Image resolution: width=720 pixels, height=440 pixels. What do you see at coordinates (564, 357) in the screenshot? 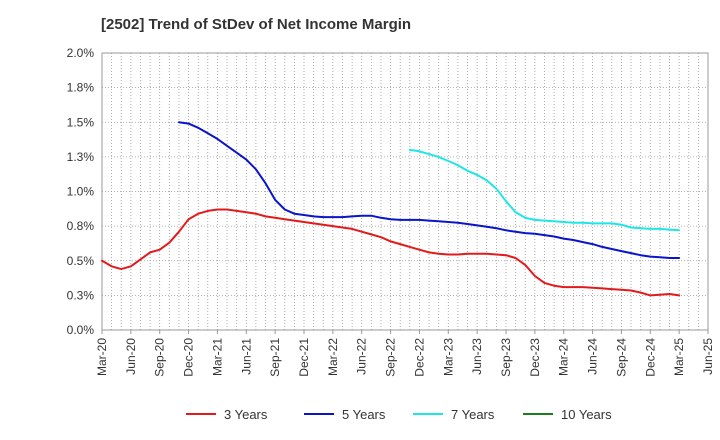
I see `x-tick-label: Mar-24` at bounding box center [564, 357].